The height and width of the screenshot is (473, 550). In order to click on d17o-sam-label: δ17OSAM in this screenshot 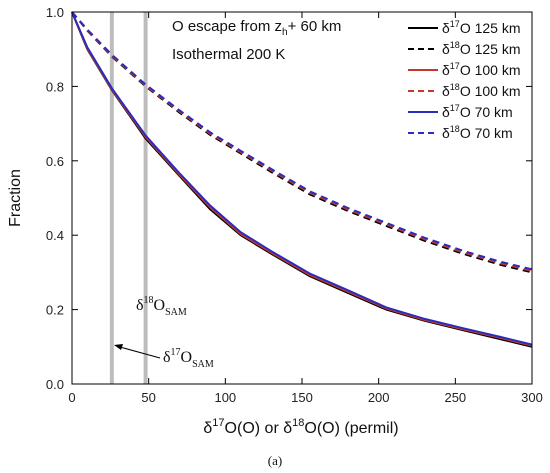, I will do `click(188, 358)`.